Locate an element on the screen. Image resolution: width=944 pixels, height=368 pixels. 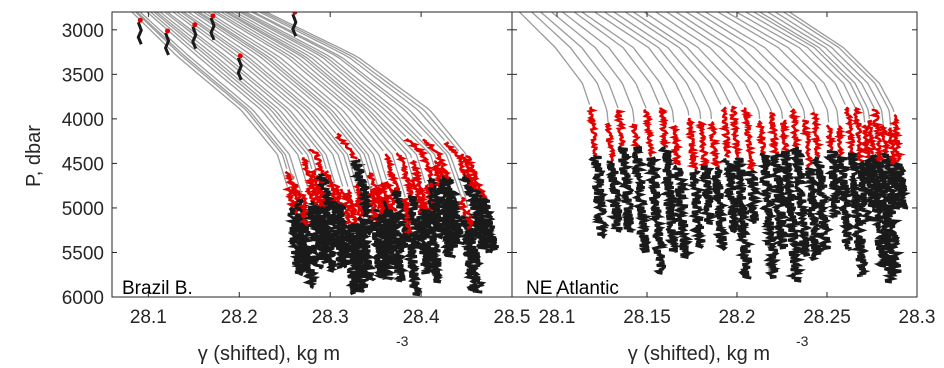
x-axis-exponent-brazil: -3 is located at coordinates (402, 341).